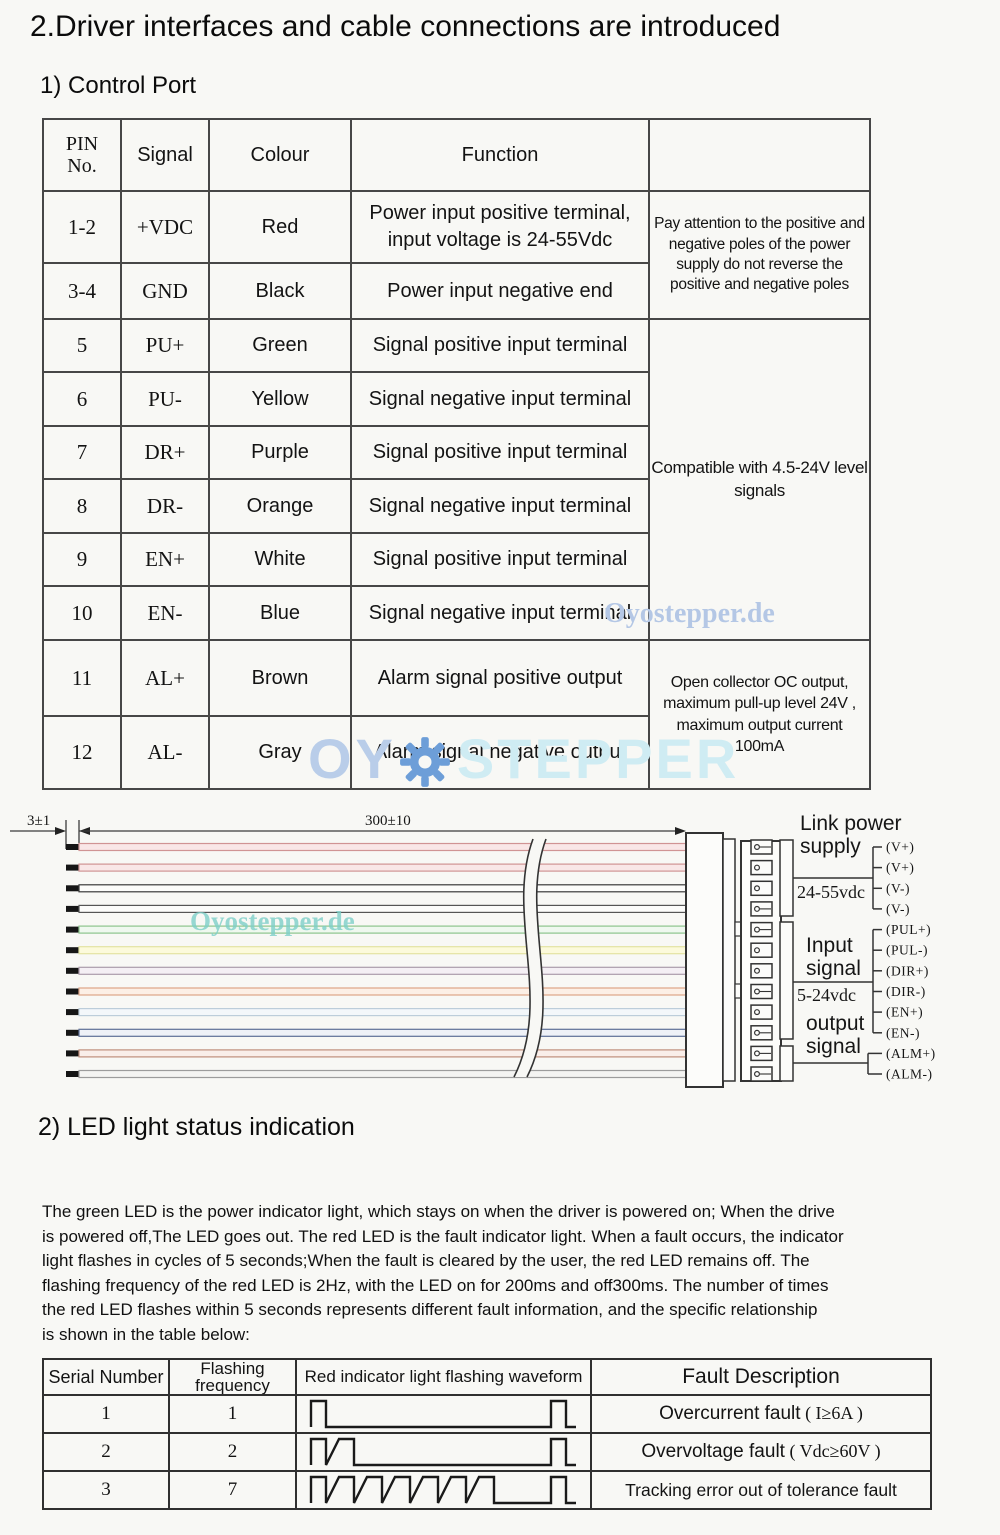  Describe the element at coordinates (388, 821) in the screenshot. I see `dimension-label-long: 300±10` at that location.